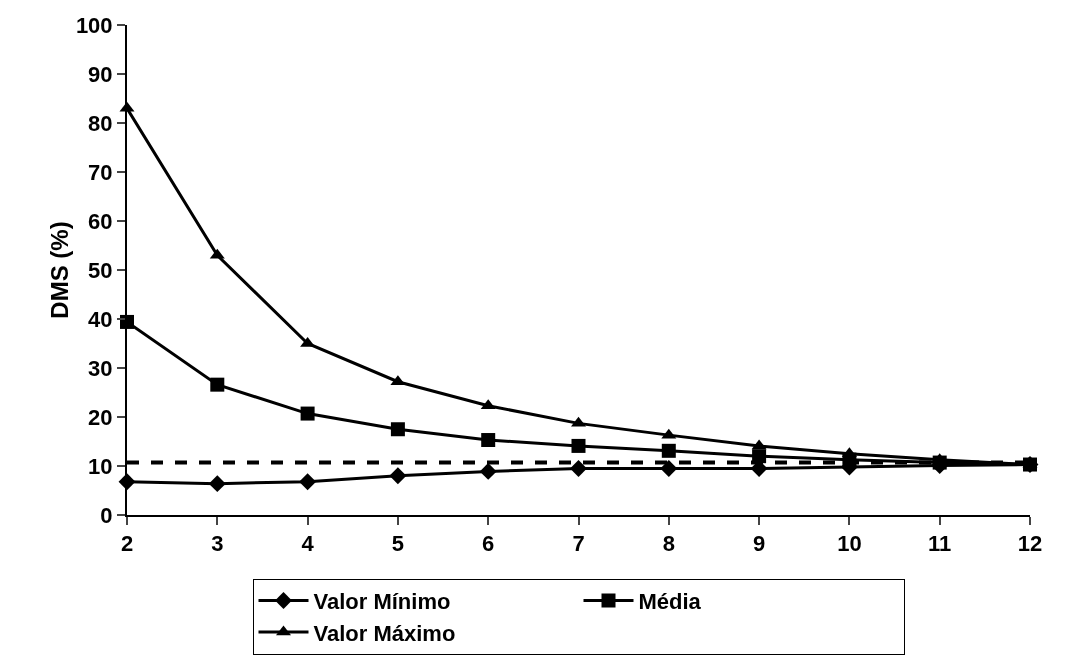  I want to click on x-tick-label: 8, so click(668, 544).